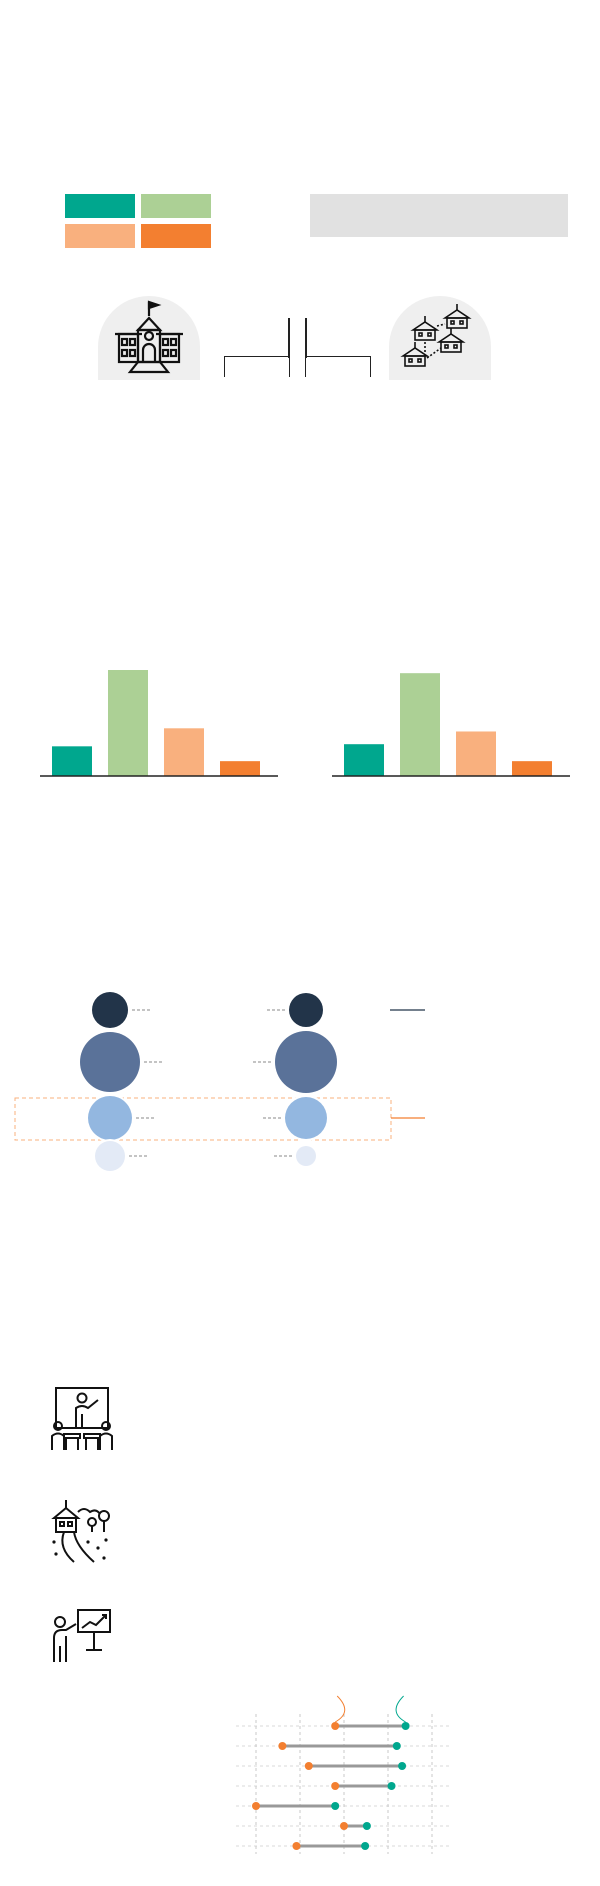 This screenshot has height=1886, width=600. What do you see at coordinates (439, 215) in the screenshot?
I see `title-bar` at bounding box center [439, 215].